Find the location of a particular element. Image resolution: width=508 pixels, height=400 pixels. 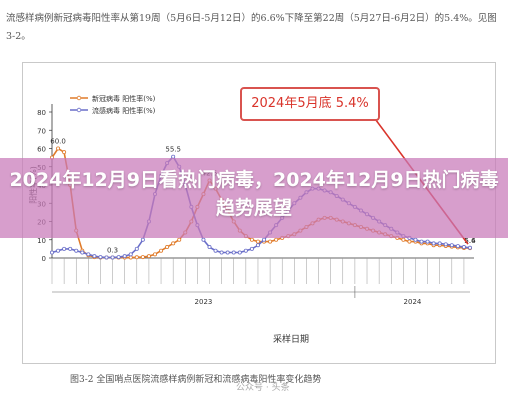

year-label-2024: 2024 is located at coordinates (413, 302).